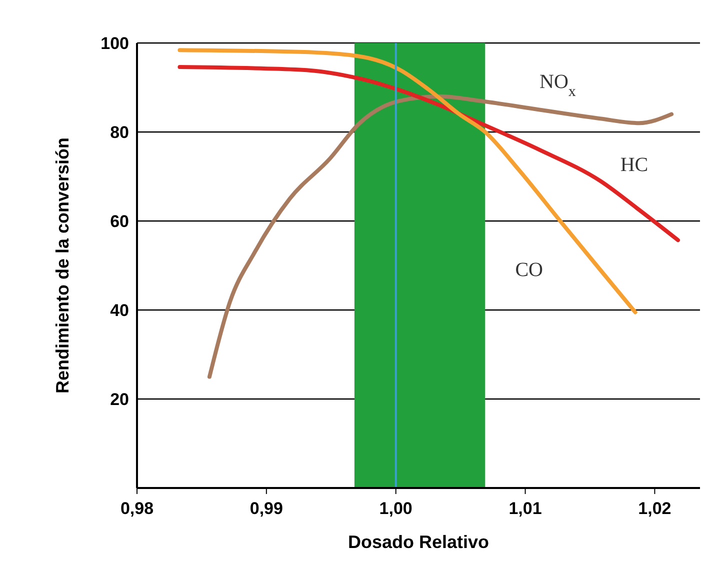 This screenshot has width=703, height=572. I want to click on y-tick-label: 100, so click(114, 44).